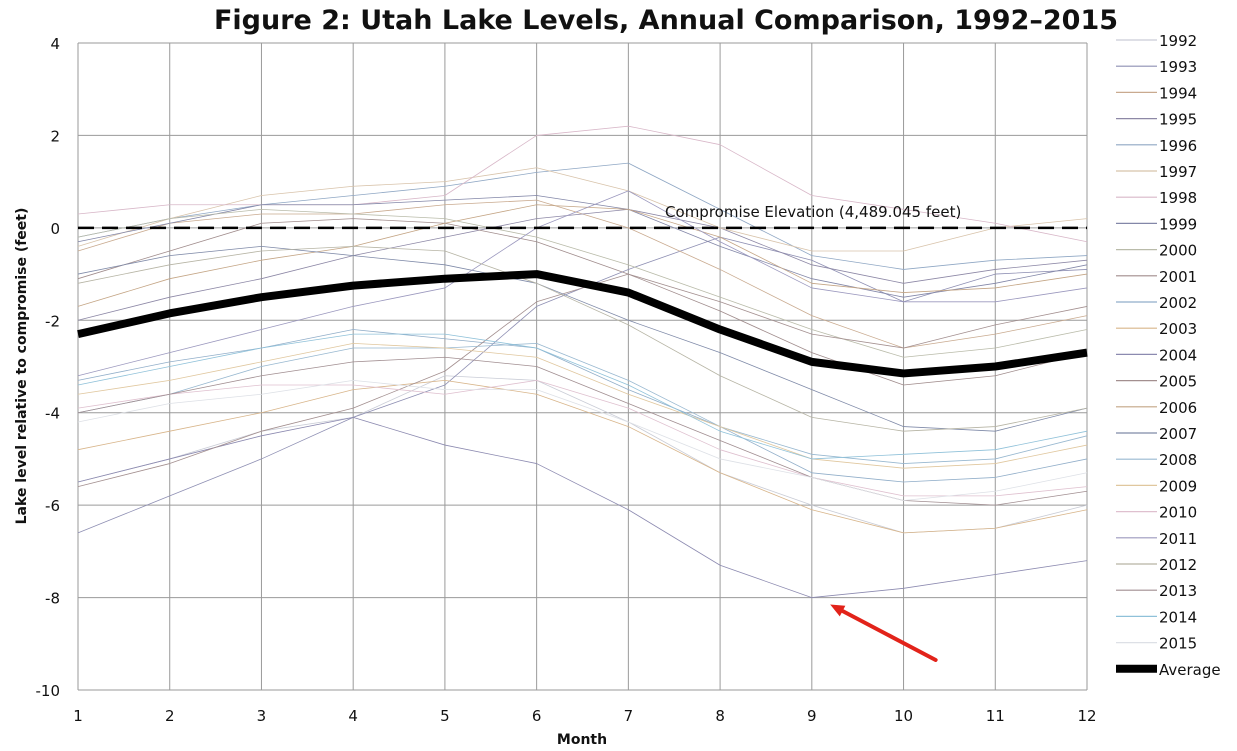 This screenshot has width=1237, height=751. I want to click on series-line-2014, so click(582, 396).